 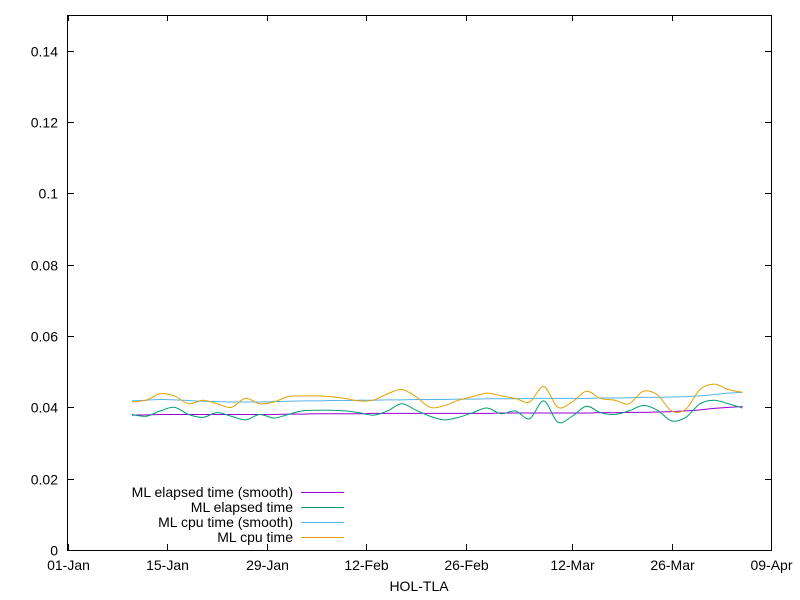 I want to click on x-tick-label: 01-Jan, so click(x=68, y=565).